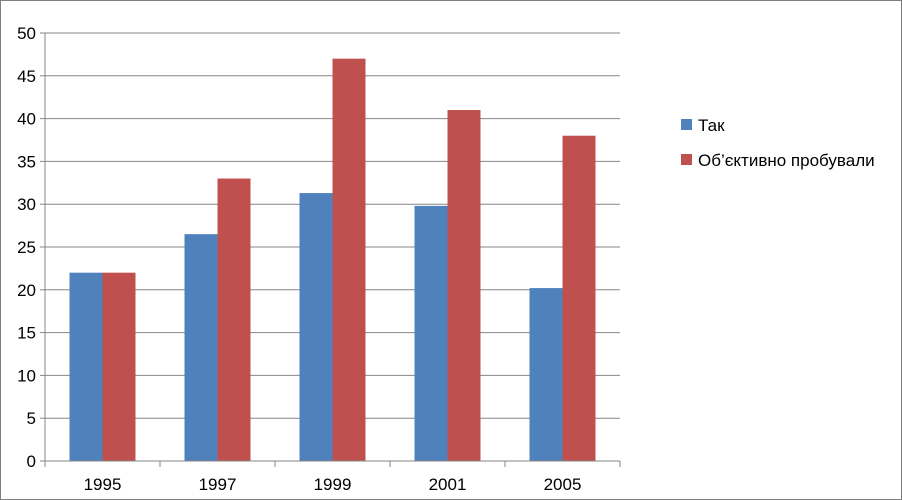 The image size is (902, 500). What do you see at coordinates (103, 484) in the screenshot?
I see `x-tick-label: 1995` at bounding box center [103, 484].